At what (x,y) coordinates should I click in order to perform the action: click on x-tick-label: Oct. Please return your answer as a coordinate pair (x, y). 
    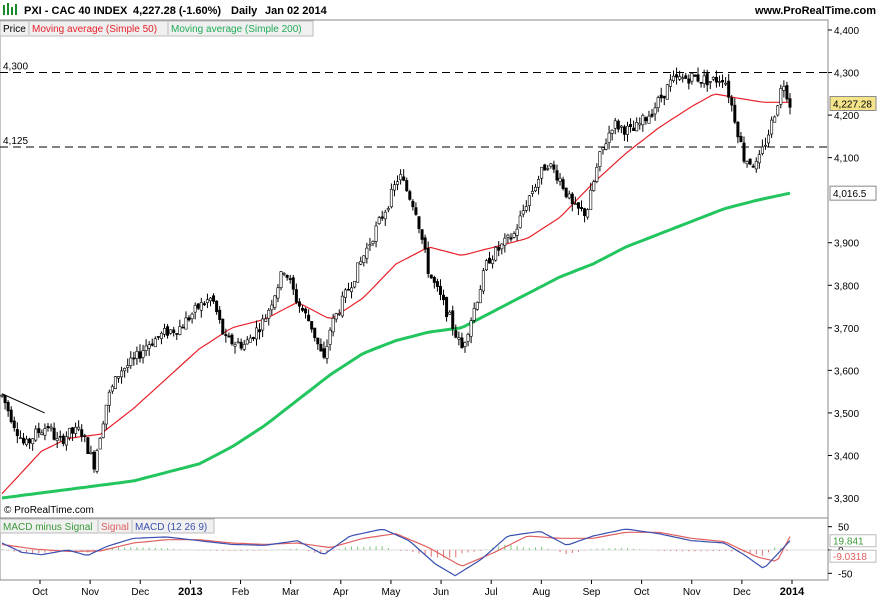
    Looking at the image, I should click on (40, 592).